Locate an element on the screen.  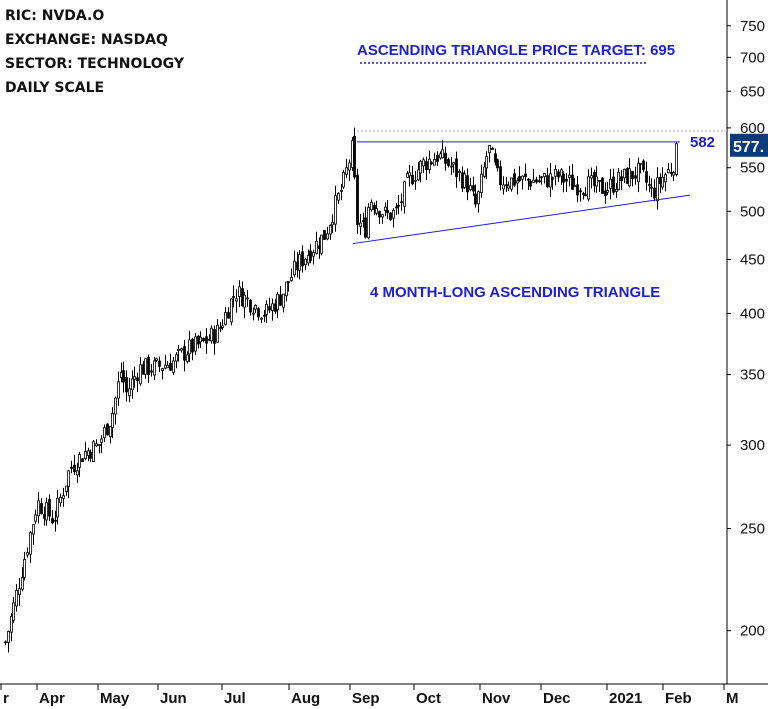
x-tick-label: Sep is located at coordinates (366, 698).